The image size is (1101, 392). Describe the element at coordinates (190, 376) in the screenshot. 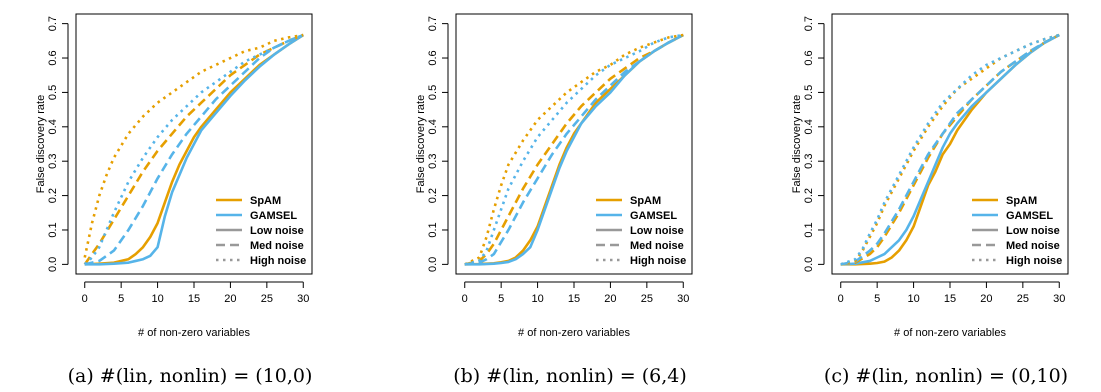

I see `panel-caption: (a) #(lin, nonlin) = (10,0)` at that location.